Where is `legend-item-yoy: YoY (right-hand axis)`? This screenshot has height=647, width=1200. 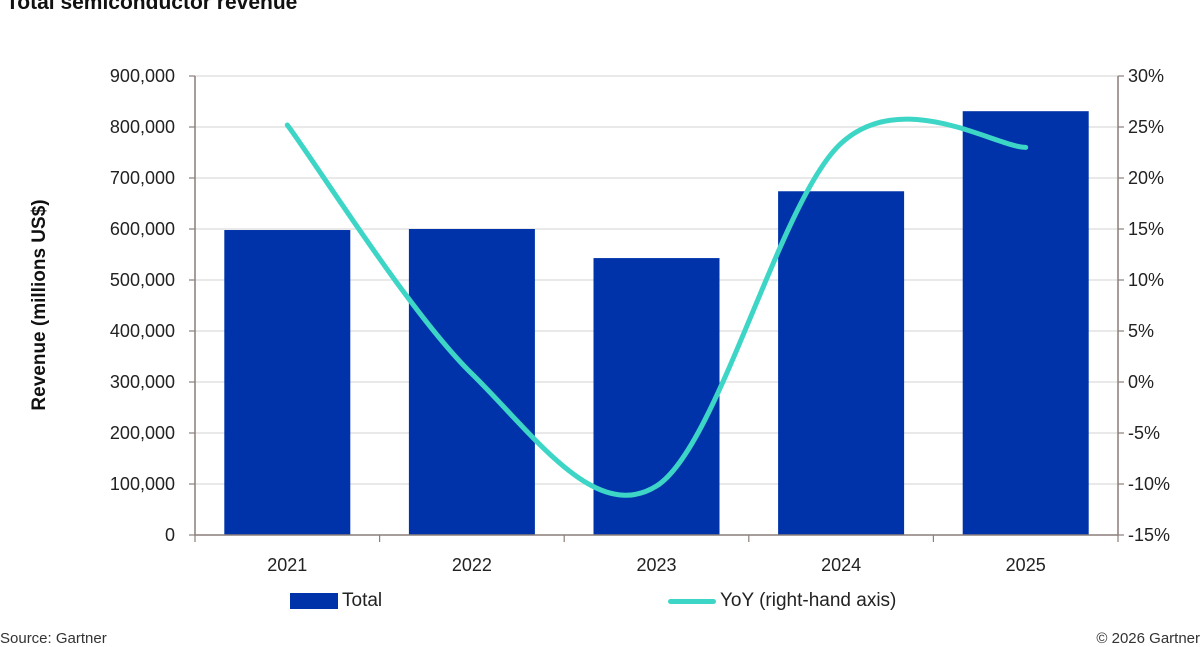
legend-item-yoy: YoY (right-hand axis) is located at coordinates (782, 601).